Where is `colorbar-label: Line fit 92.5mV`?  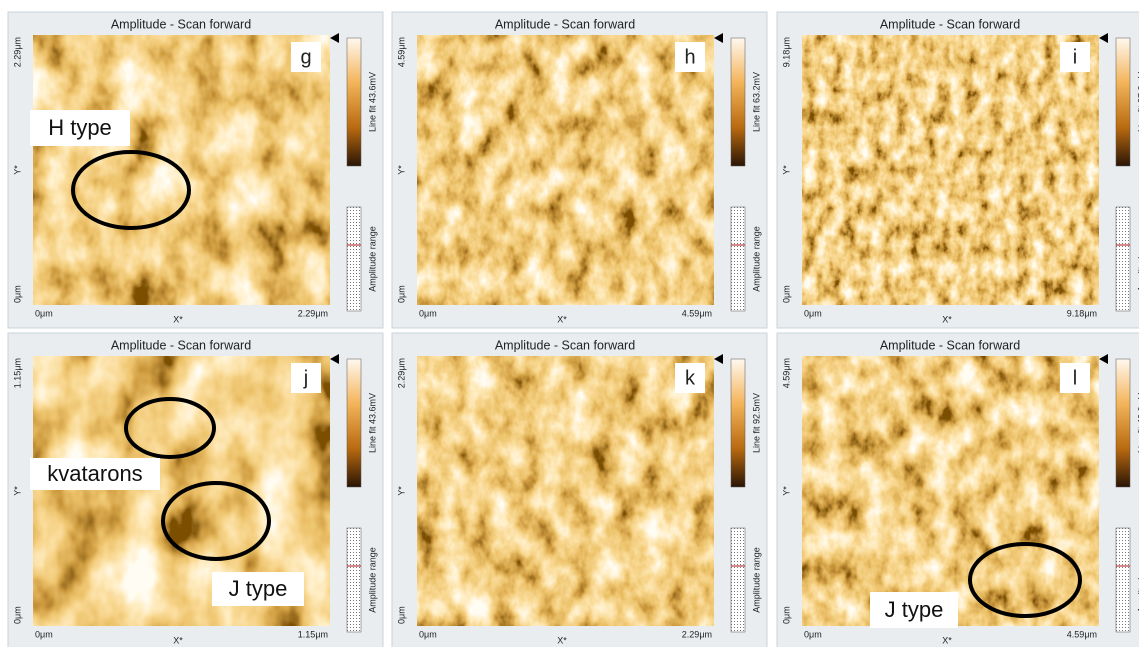
colorbar-label: Line fit 92.5mV is located at coordinates (756, 423).